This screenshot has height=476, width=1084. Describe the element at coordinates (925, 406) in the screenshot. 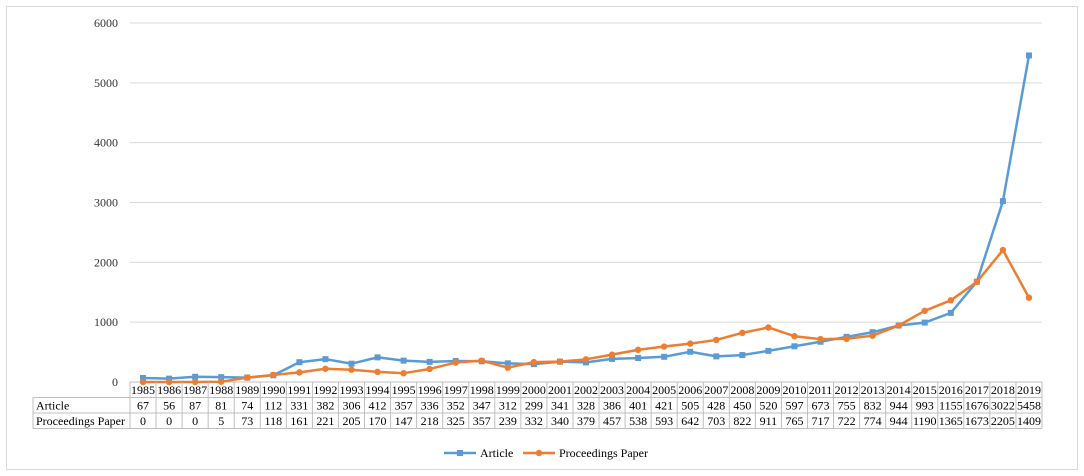

I see `data-label: 993` at that location.